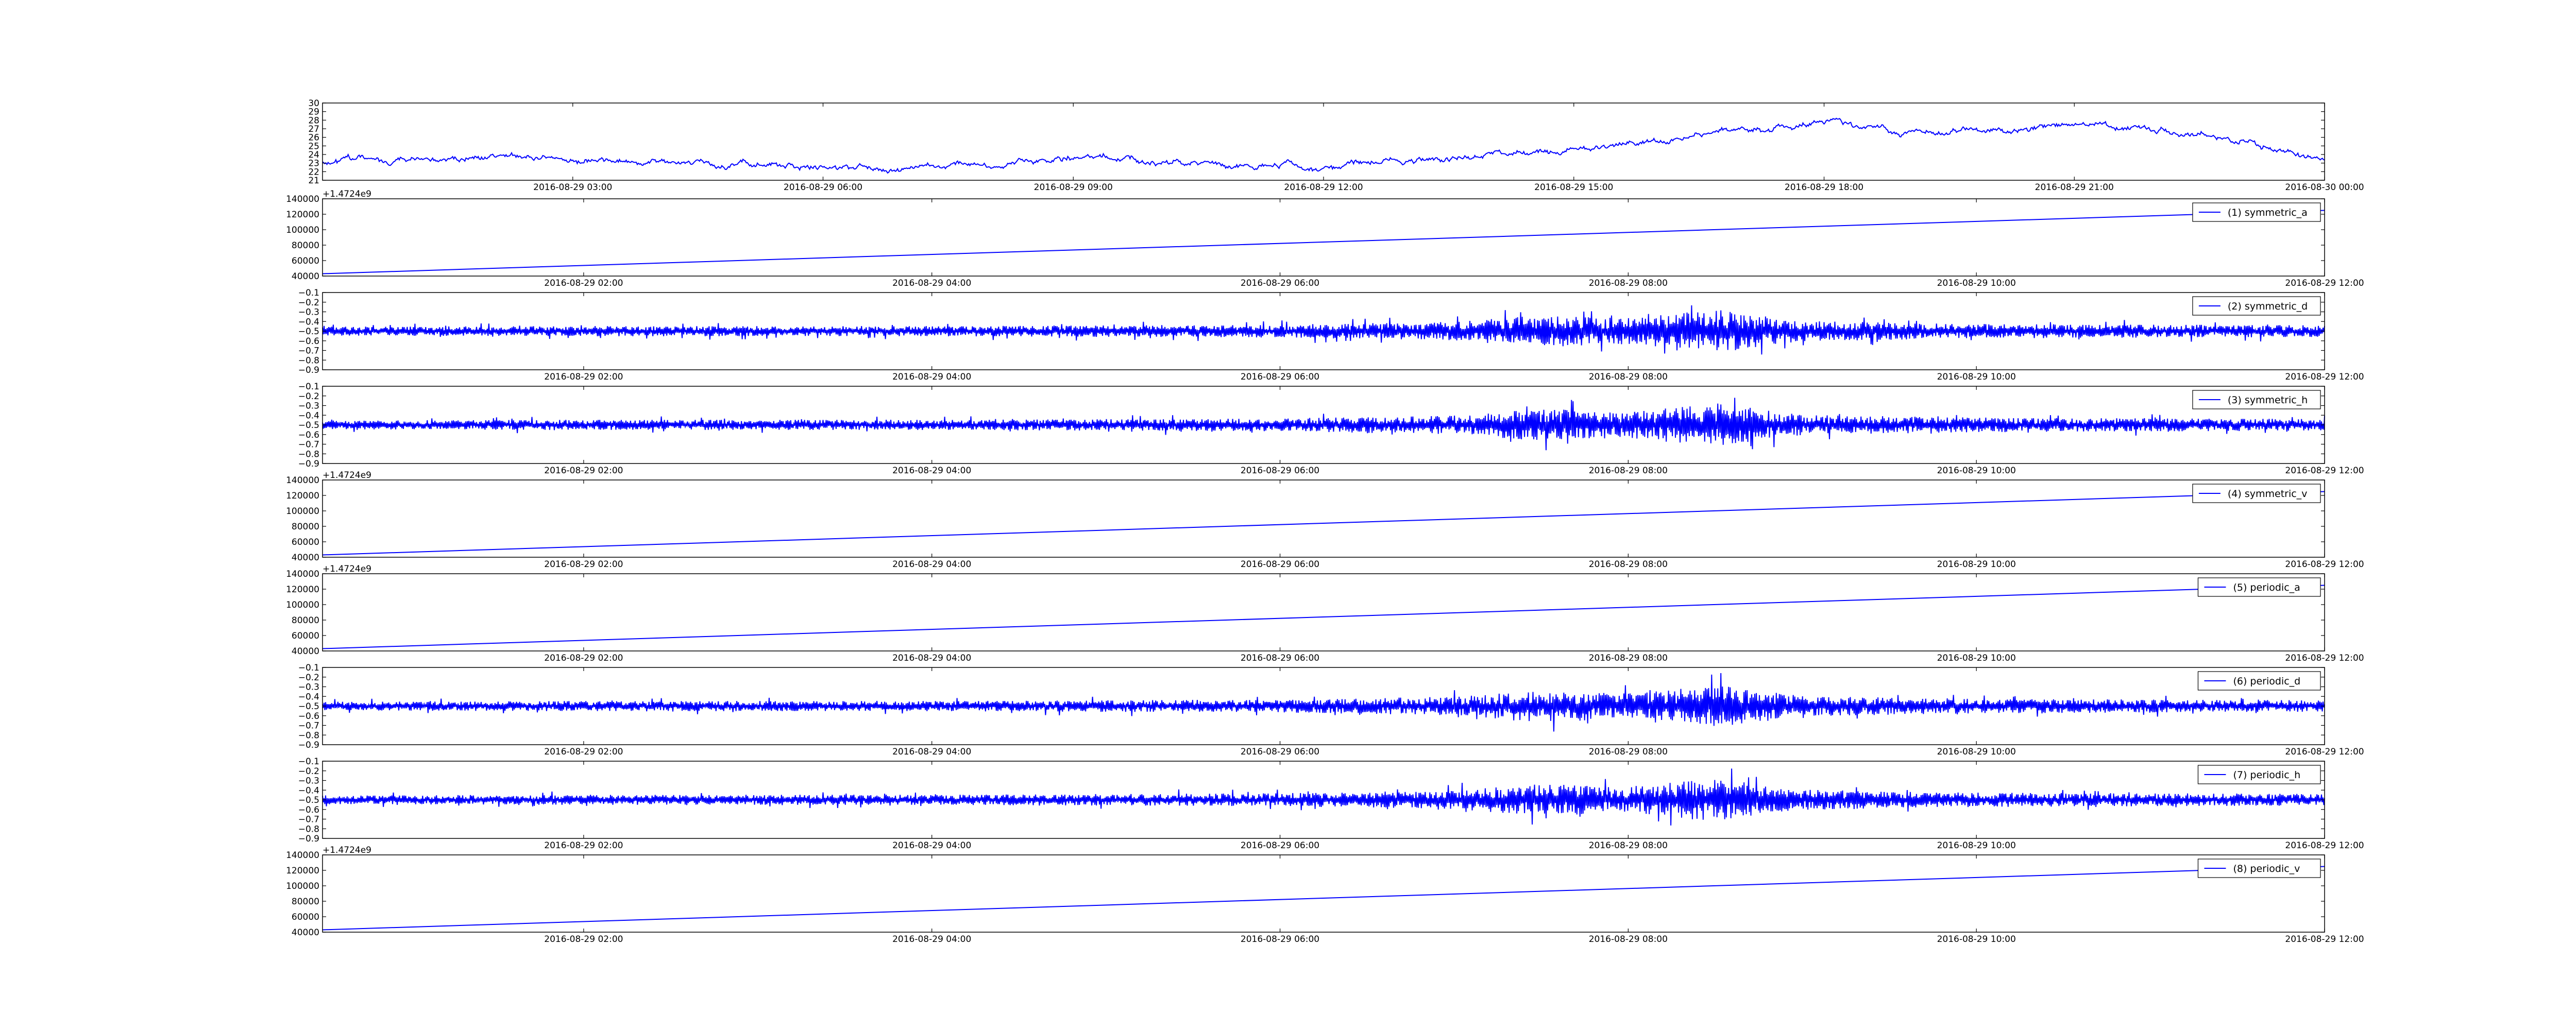  Describe the element at coordinates (313, 146) in the screenshot. I see `y-tick-label: 25` at that location.